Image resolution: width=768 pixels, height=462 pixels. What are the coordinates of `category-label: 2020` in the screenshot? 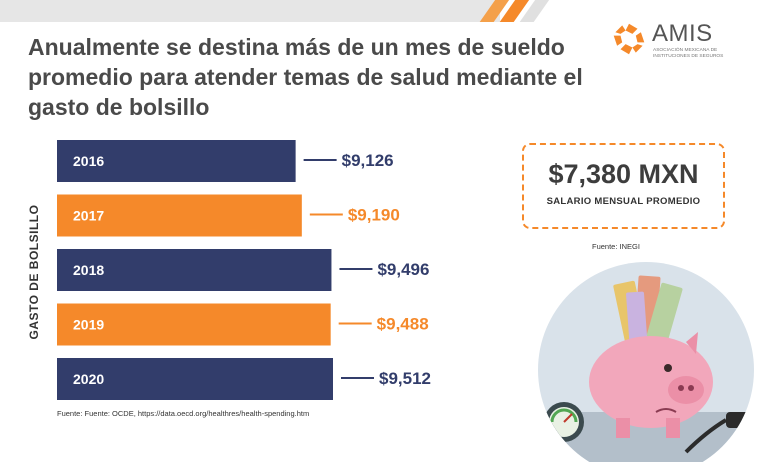 It's located at (88, 379).